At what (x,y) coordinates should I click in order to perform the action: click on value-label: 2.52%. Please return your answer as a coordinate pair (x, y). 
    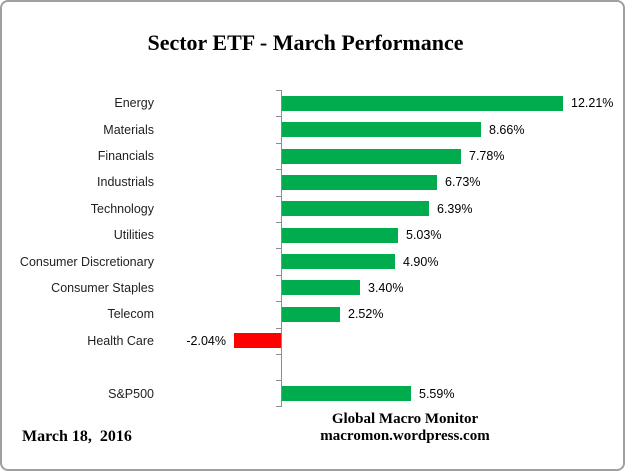
    Looking at the image, I should click on (366, 314).